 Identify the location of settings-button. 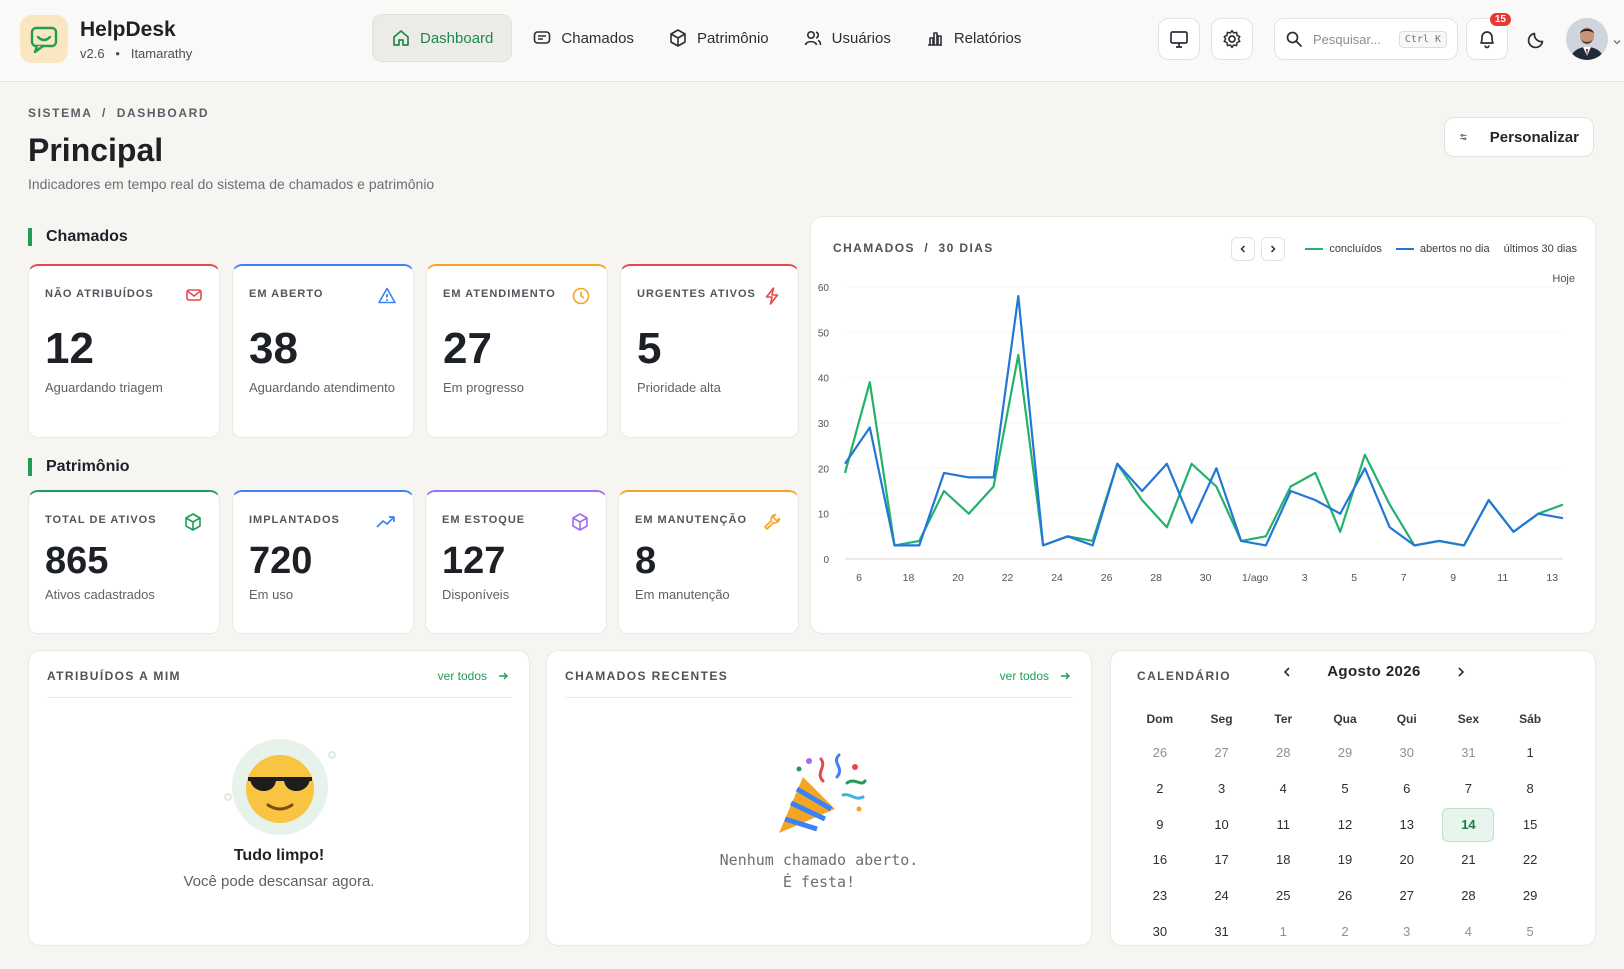
(1232, 39).